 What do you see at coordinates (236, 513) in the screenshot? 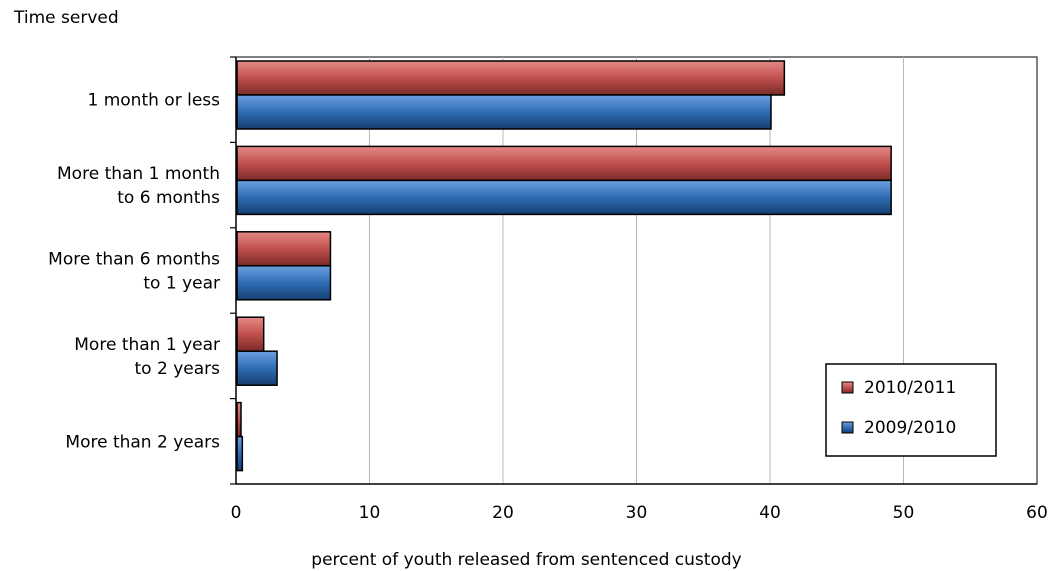
I see `x-tick-label: 0` at bounding box center [236, 513].